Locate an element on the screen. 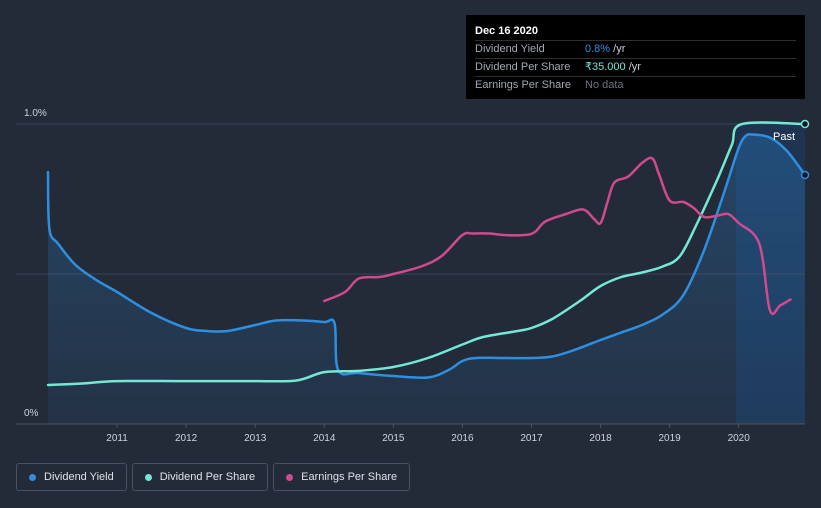 The image size is (821, 508). tooltip-row-dividend-per-share: Dividend Per Share ₹35.000 /yr is located at coordinates (635, 67).